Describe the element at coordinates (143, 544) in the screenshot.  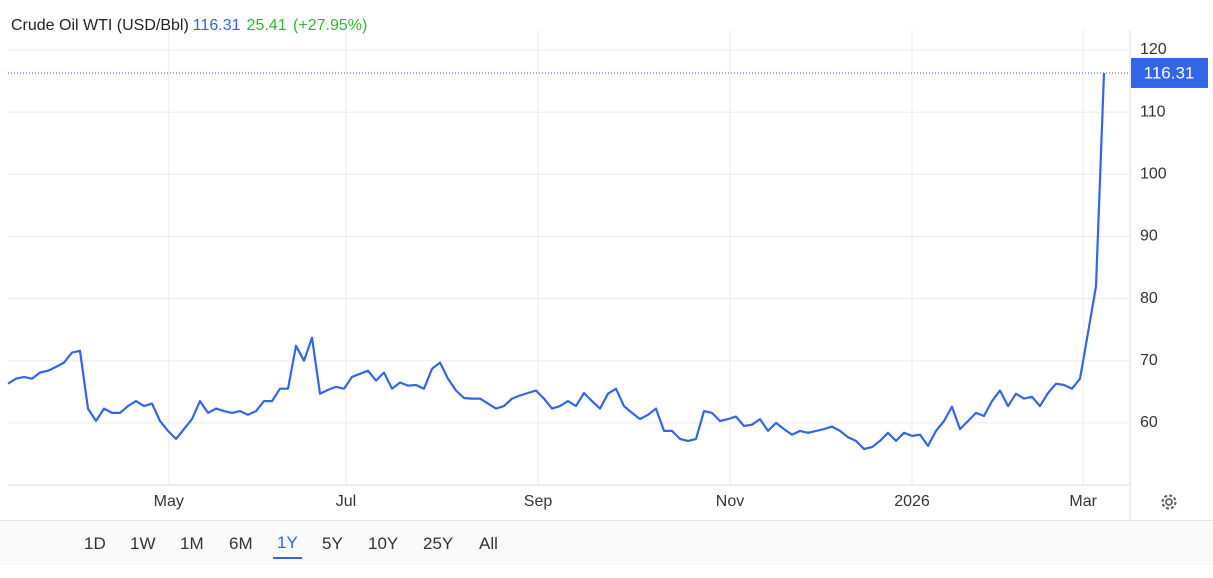
I see `range-button: 1W` at that location.